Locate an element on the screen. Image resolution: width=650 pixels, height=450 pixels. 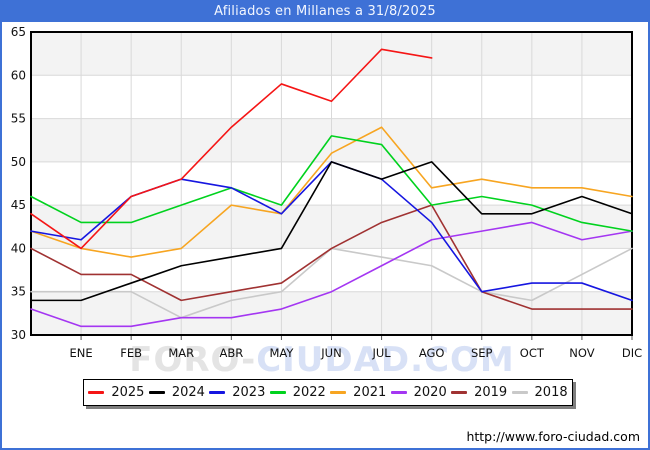
legend-item-2022: 2022 is located at coordinates (297, 392).